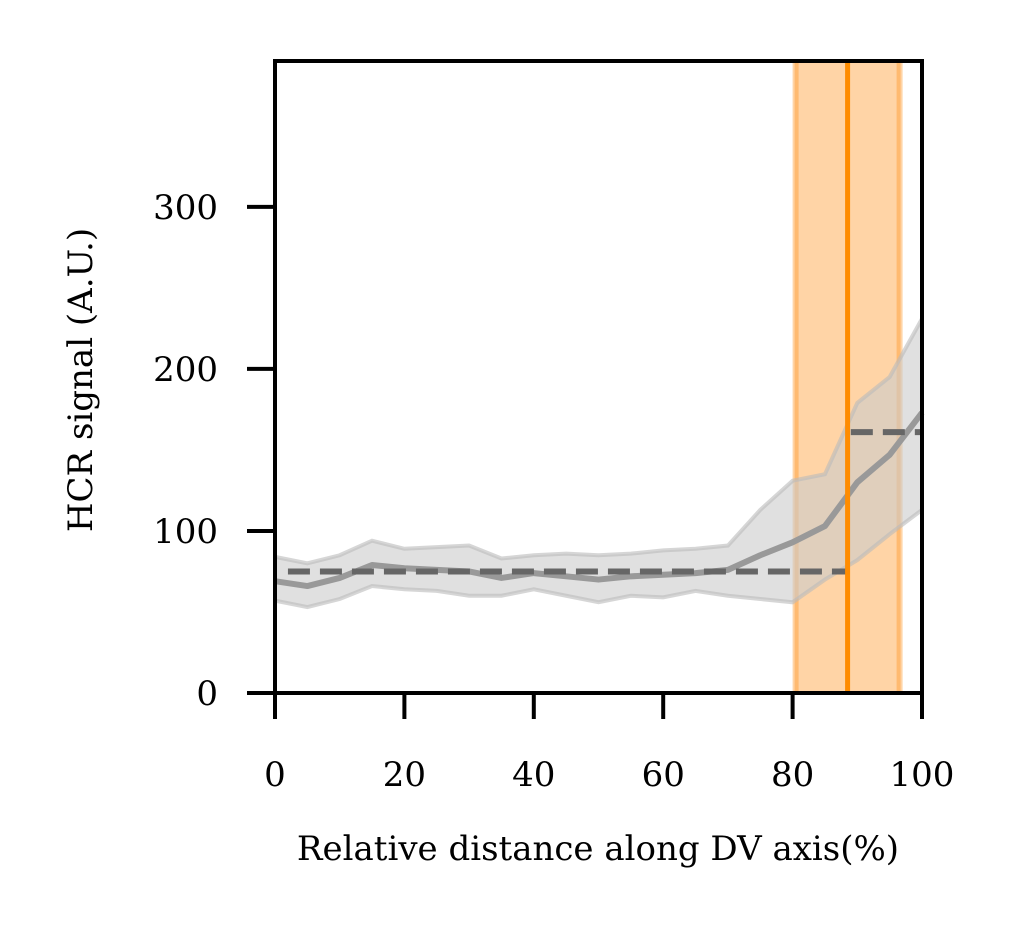  Describe the element at coordinates (214, 451) in the screenshot. I see `y-tick-group: 0 100 200 300` at that location.